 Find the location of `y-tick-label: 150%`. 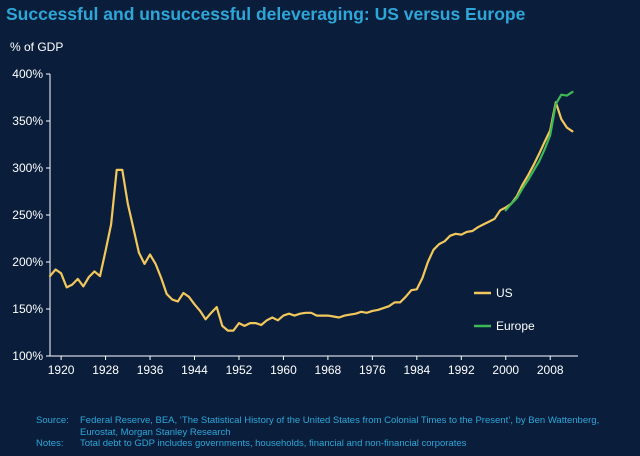

y-tick-label: 150% is located at coordinates (27, 309).